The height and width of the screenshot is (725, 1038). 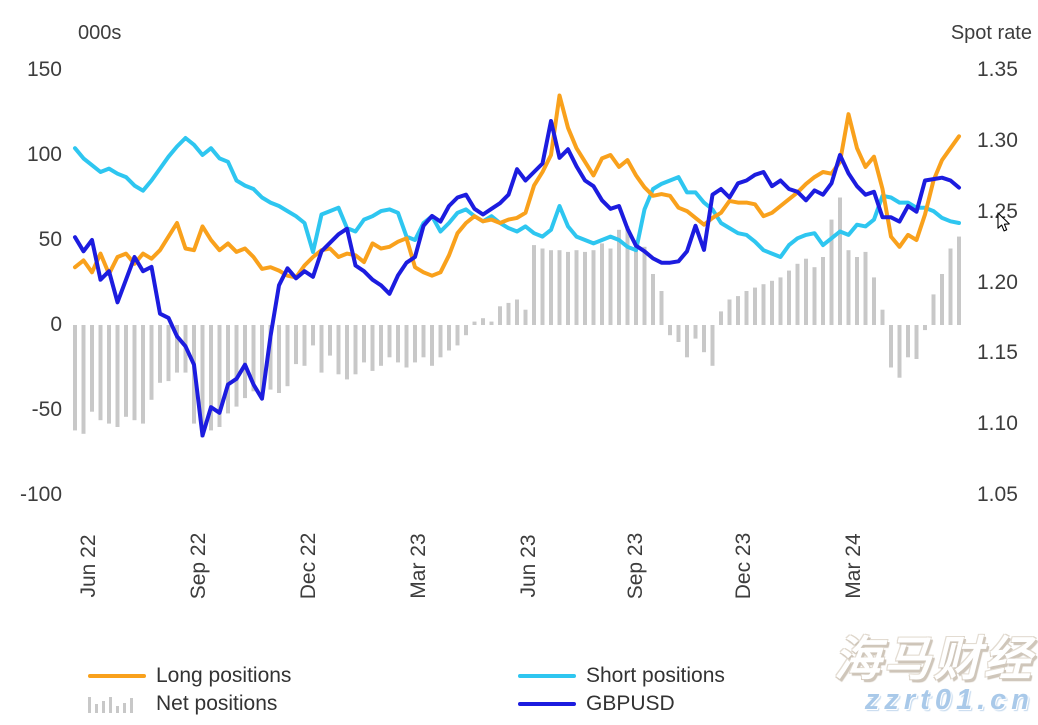 I want to click on left-axis-tick: -50, so click(x=46, y=409).